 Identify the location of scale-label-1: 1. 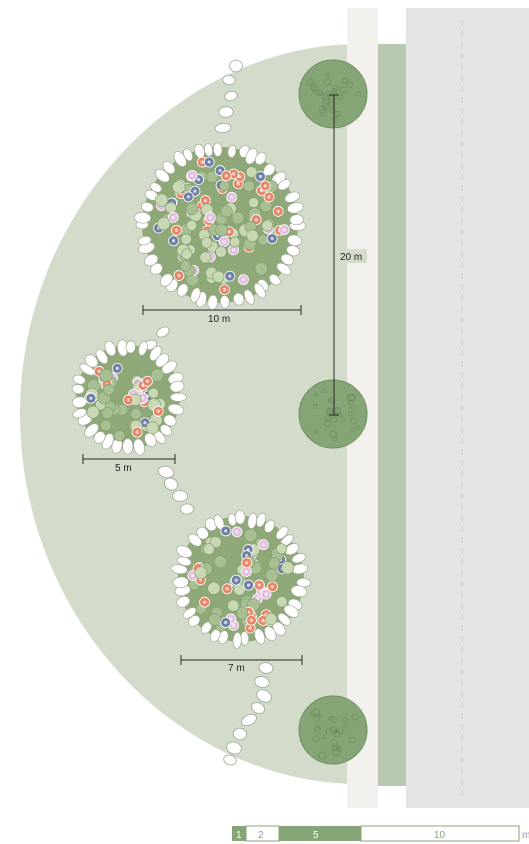
(239, 835).